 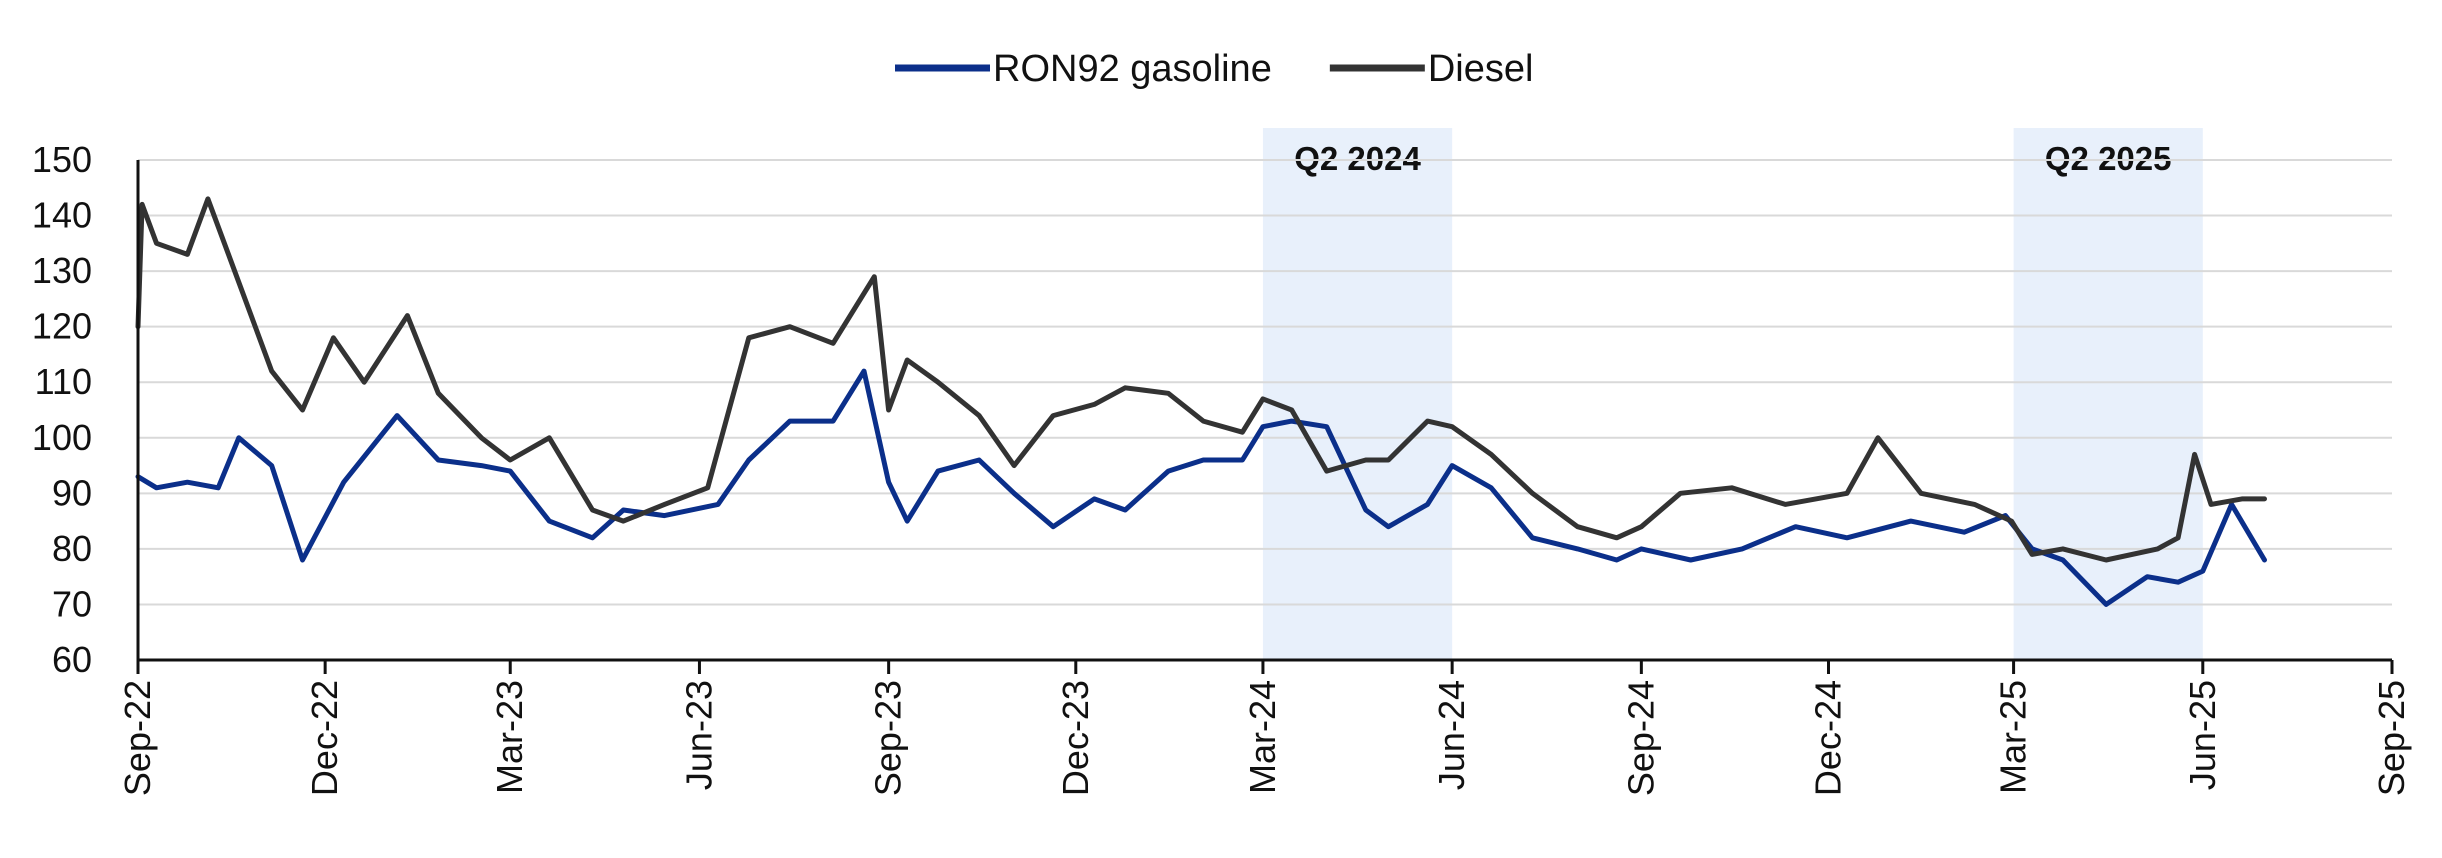 What do you see at coordinates (62, 159) in the screenshot?
I see `y-tick-label: 150` at bounding box center [62, 159].